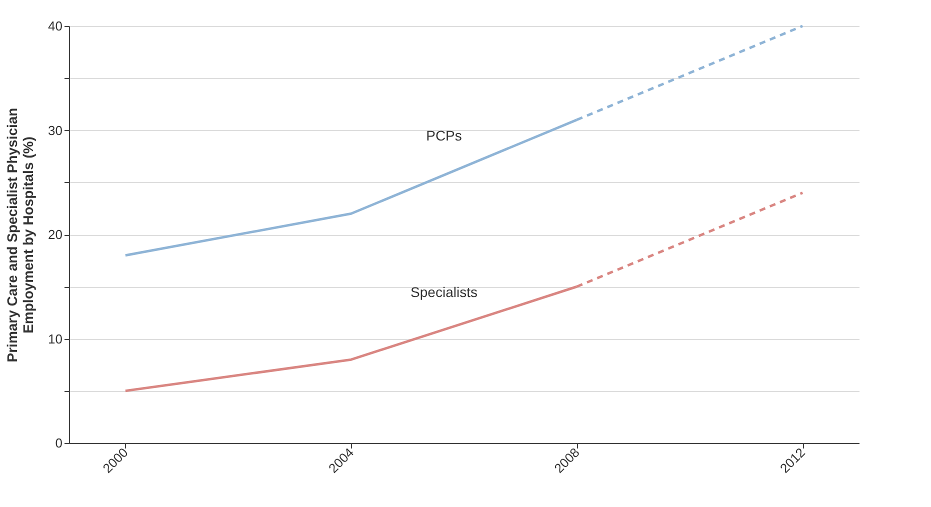 This screenshot has width=931, height=507. What do you see at coordinates (55, 234) in the screenshot?
I see `y-tick-label: 20` at bounding box center [55, 234].